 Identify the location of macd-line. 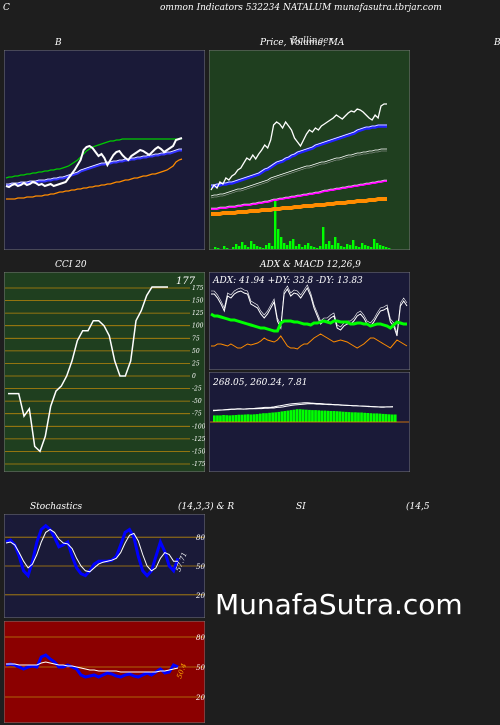
(303, 407).